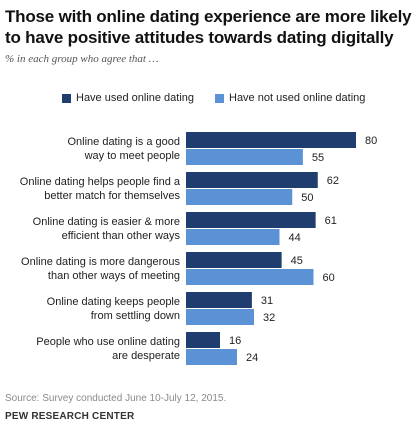  Describe the element at coordinates (251, 220) in the screenshot. I see `bar-used-easier-efficient` at that location.